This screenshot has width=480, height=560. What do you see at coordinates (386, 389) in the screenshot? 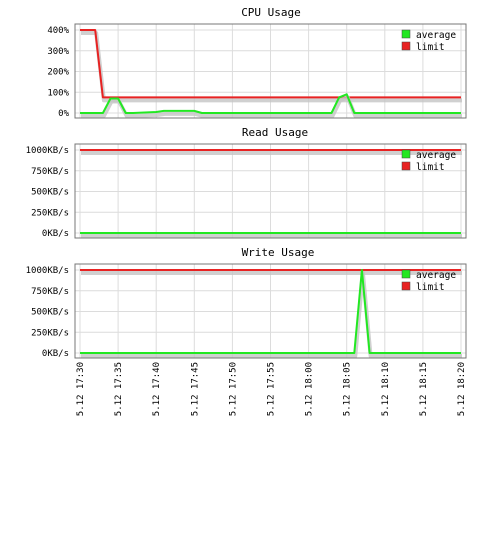
I see `time-axis-label: 5.12 18:10` at bounding box center [386, 389].